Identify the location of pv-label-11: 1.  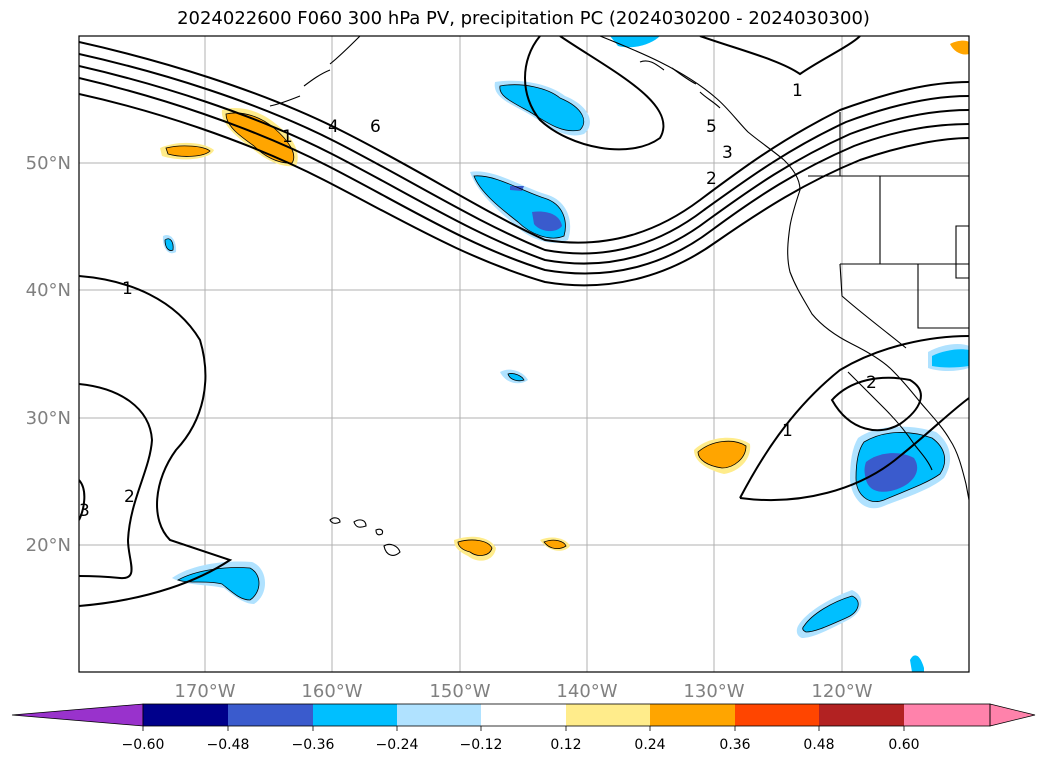
(797, 91).